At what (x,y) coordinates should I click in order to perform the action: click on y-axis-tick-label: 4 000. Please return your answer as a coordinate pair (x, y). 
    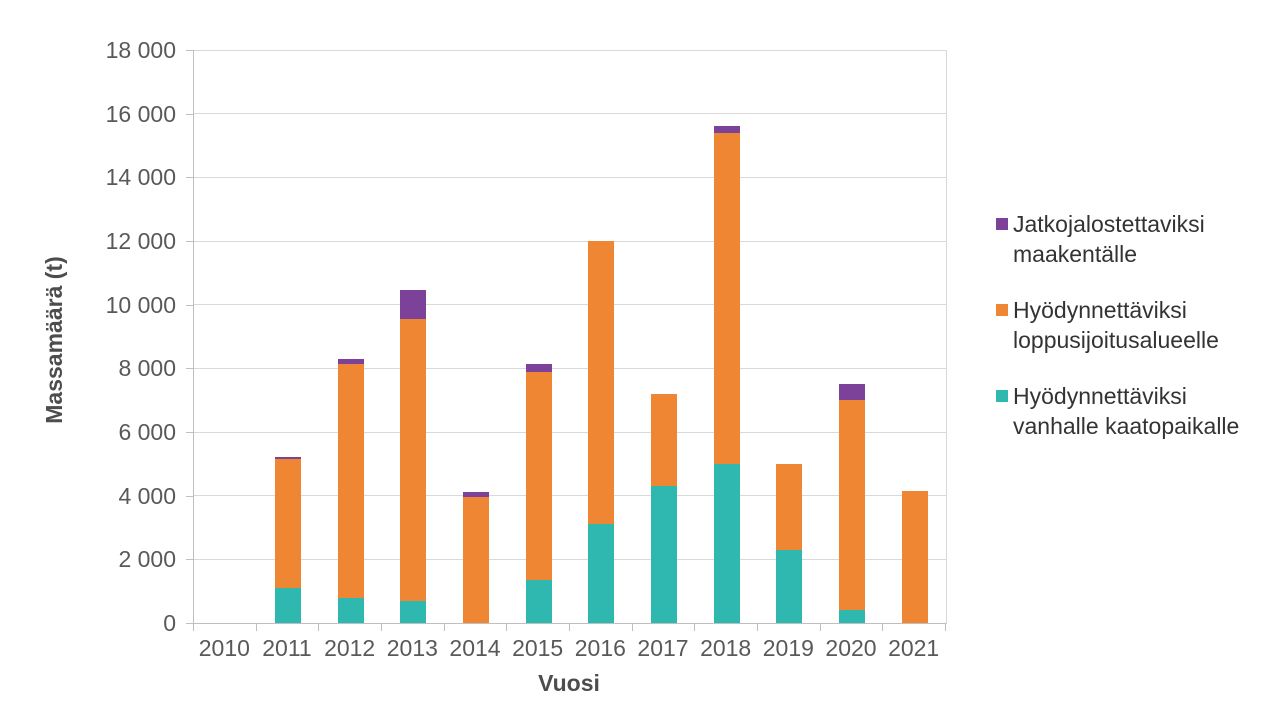
    Looking at the image, I should click on (147, 495).